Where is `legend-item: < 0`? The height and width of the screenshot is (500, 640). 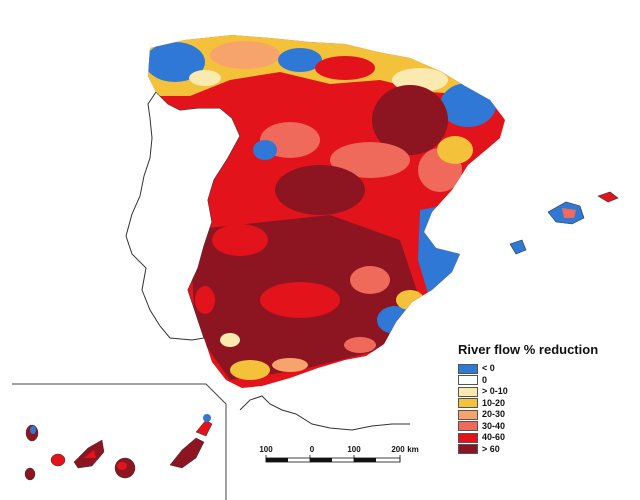 legend-item: < 0 is located at coordinates (543, 369).